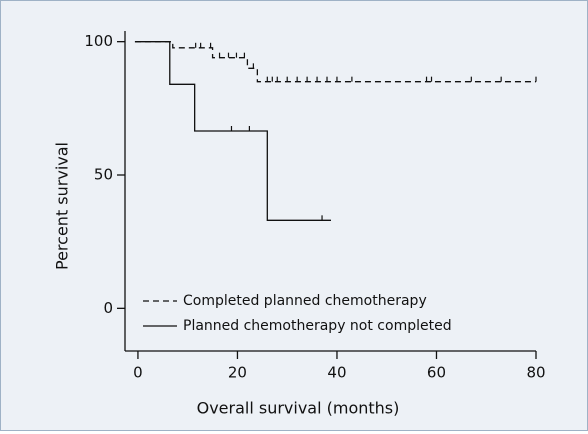 Image resolution: width=588 pixels, height=434 pixels. Describe the element at coordinates (138, 373) in the screenshot. I see `x-tick-label: 0` at that location.